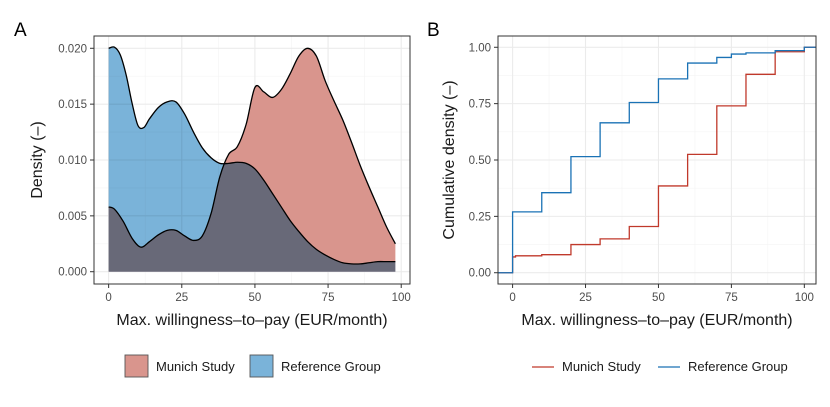 This screenshot has width=830, height=407. I want to click on legend-b-label-munich: Munich Study, so click(601, 366).